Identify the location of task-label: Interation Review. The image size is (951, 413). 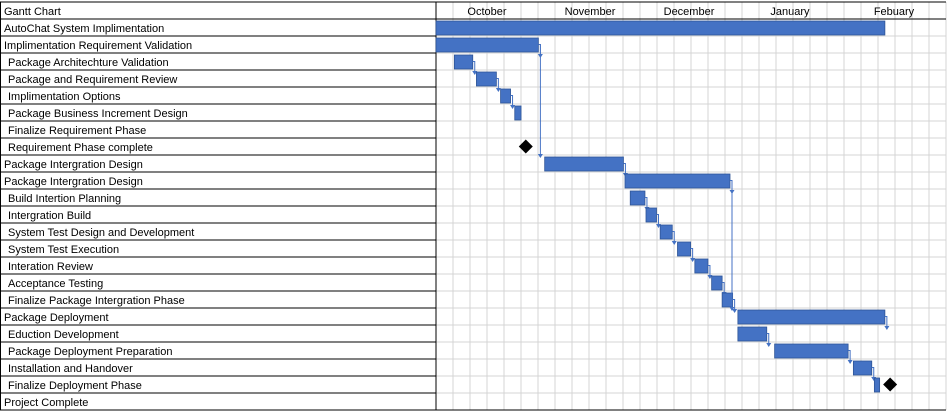
(50, 267).